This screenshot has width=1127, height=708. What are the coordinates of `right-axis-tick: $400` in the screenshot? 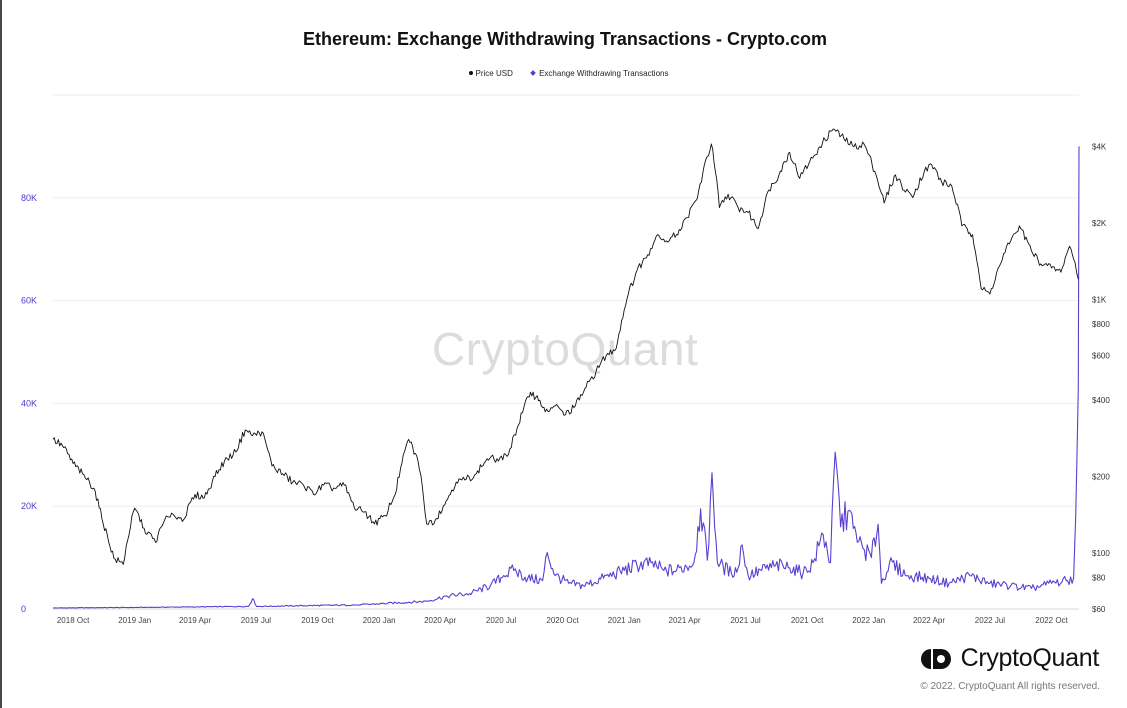 It's located at (1101, 400).